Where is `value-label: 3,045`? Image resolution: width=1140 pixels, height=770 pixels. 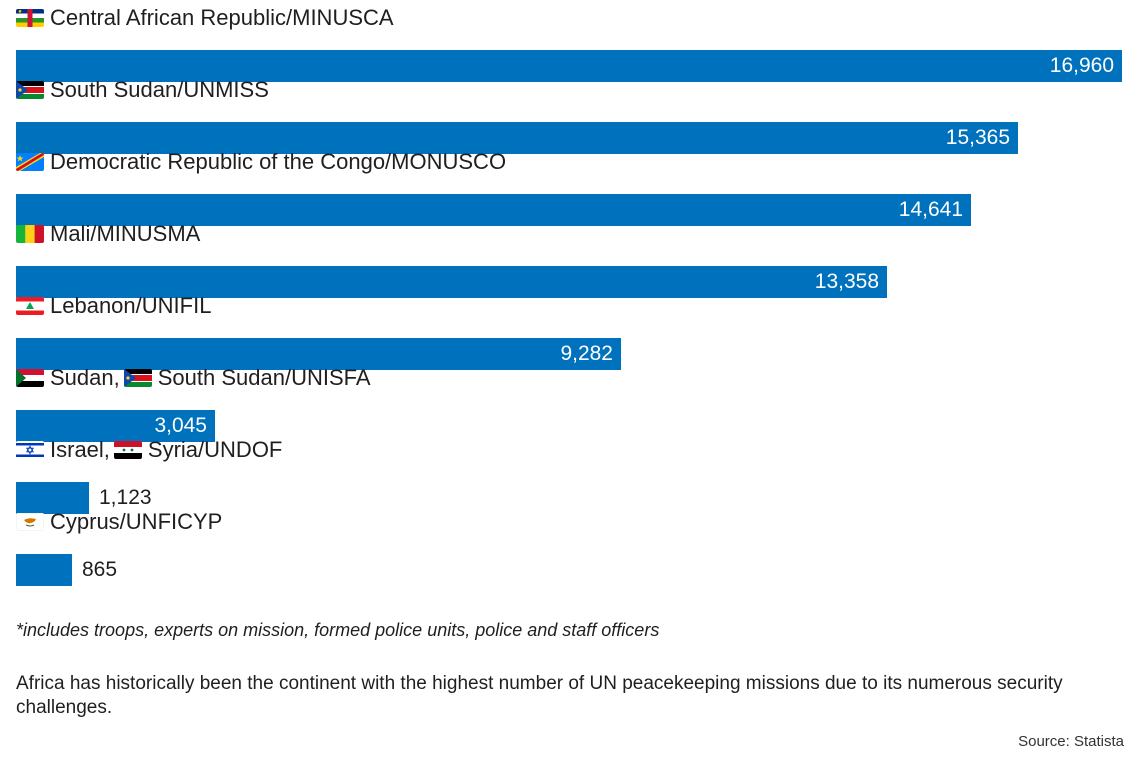
value-label: 3,045 is located at coordinates (180, 425).